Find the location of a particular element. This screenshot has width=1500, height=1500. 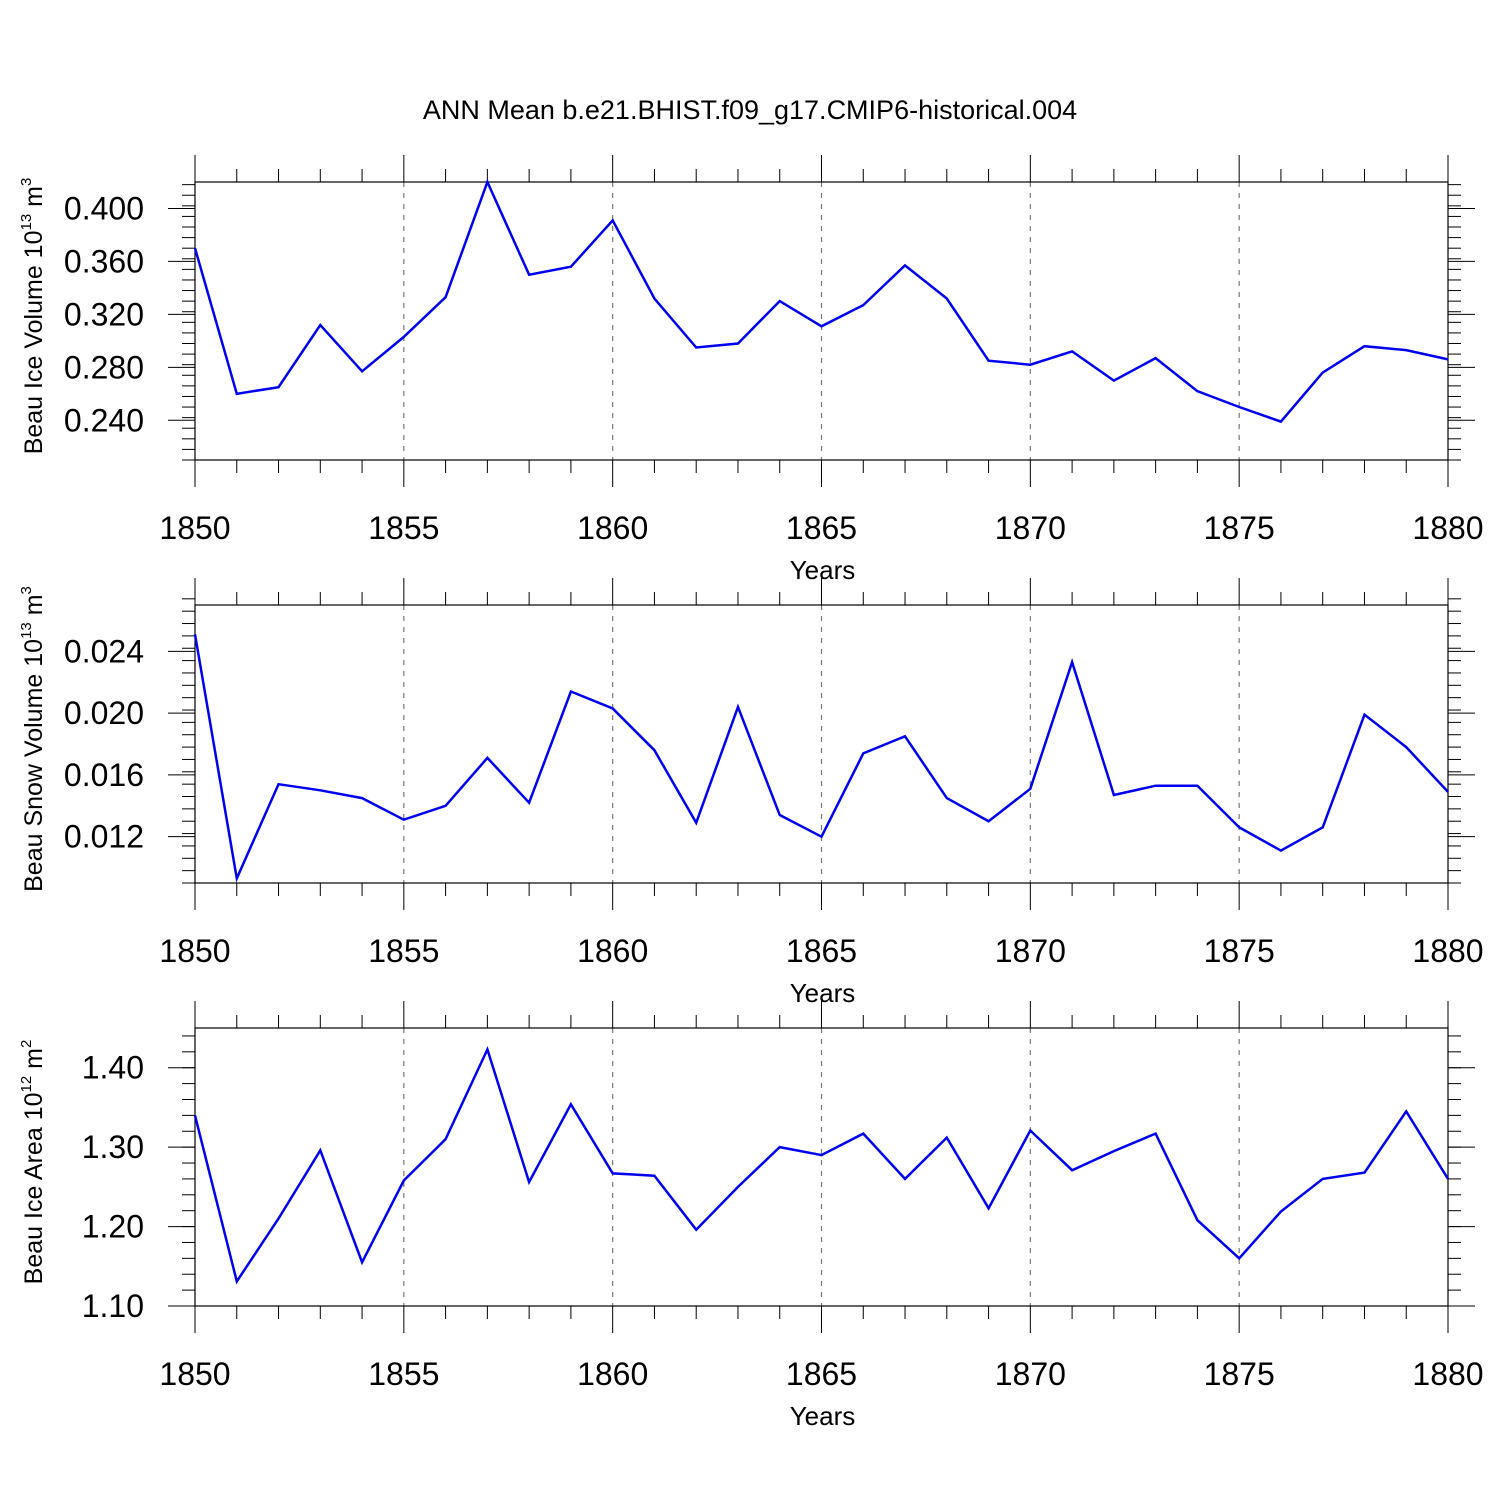

y-tick-label: 1.10 is located at coordinates (113, 1306).